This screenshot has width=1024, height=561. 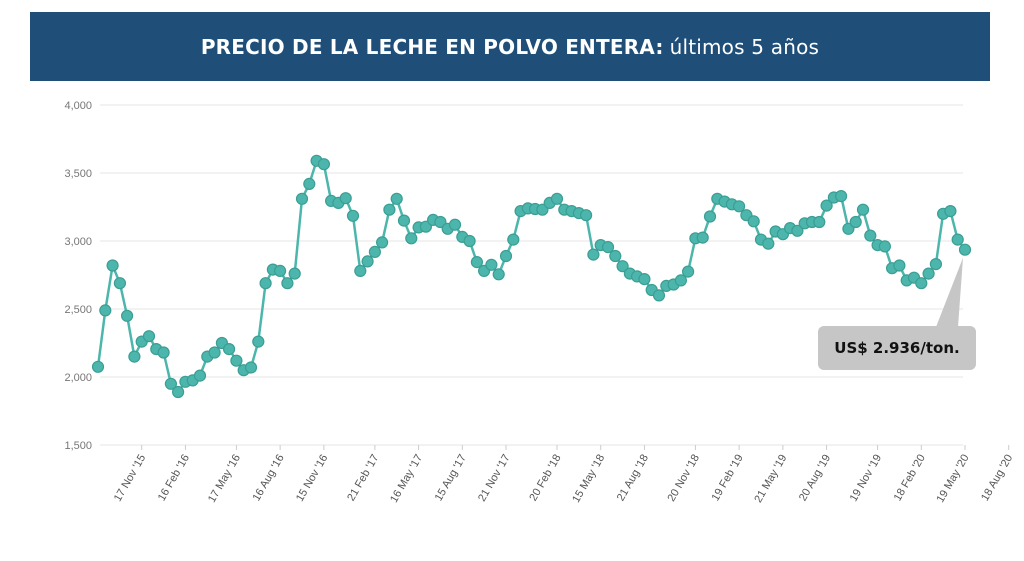 What do you see at coordinates (174, 478) in the screenshot?
I see `x-tick-label: 16 Feb '16` at bounding box center [174, 478].